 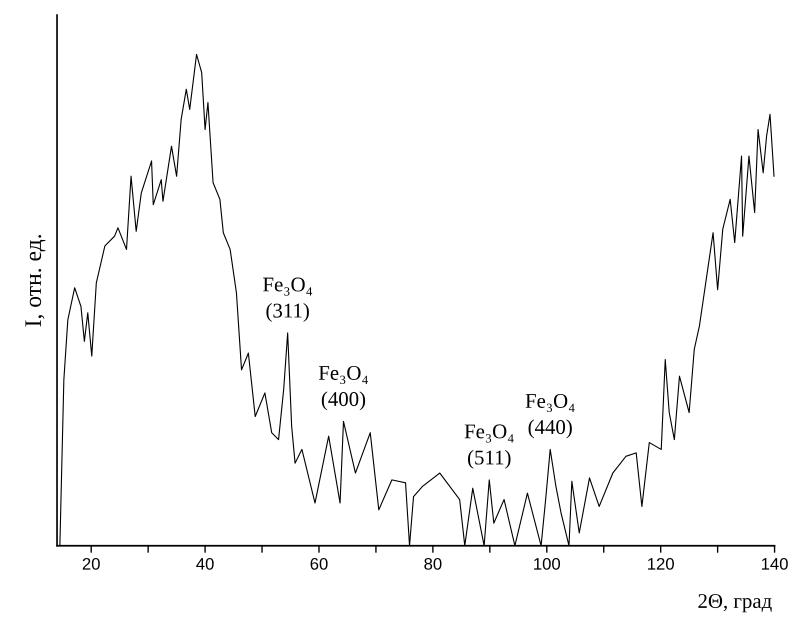 I want to click on annotation: Fe₃O₄ (311), so click(x=287, y=300).